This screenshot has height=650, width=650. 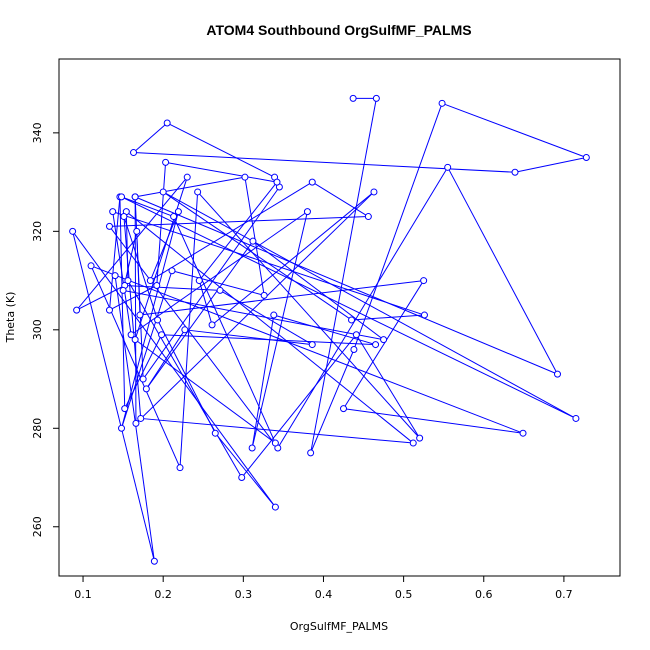 What do you see at coordinates (404, 594) in the screenshot?
I see `x-tick-label: 0.5` at bounding box center [404, 594].